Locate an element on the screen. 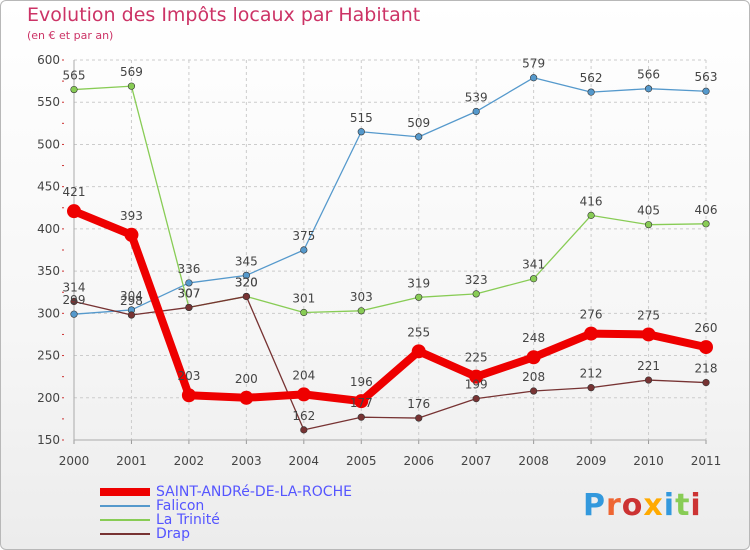 The image size is (750, 550). data-label-1: 563 is located at coordinates (706, 77).